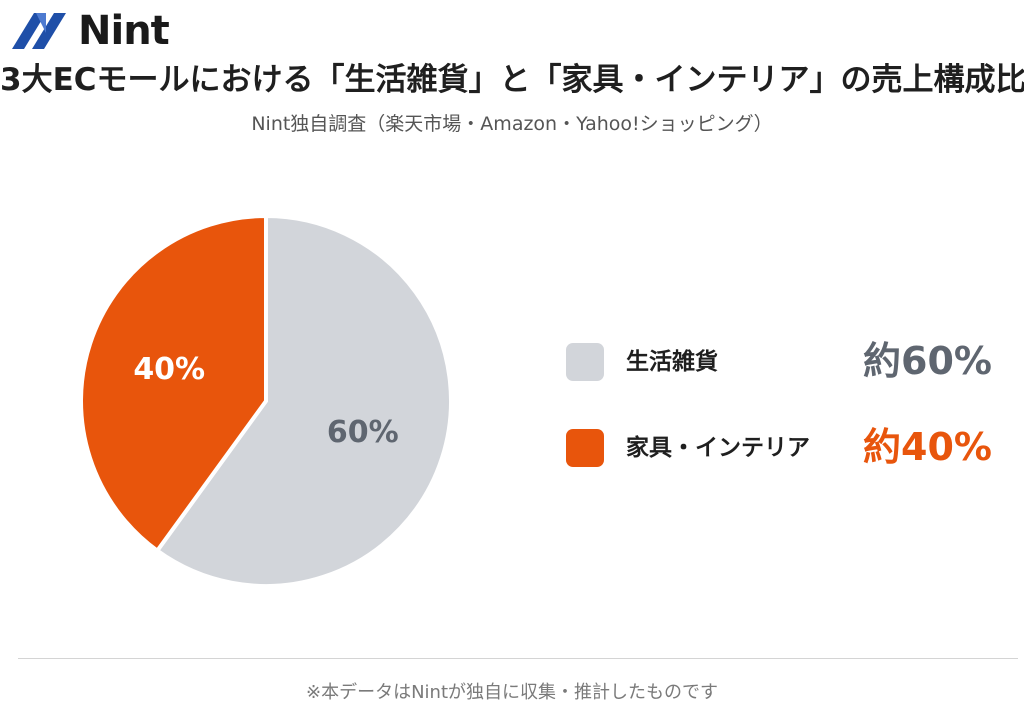  I want to click on legend-value-zakka: 約60%, so click(927, 361).